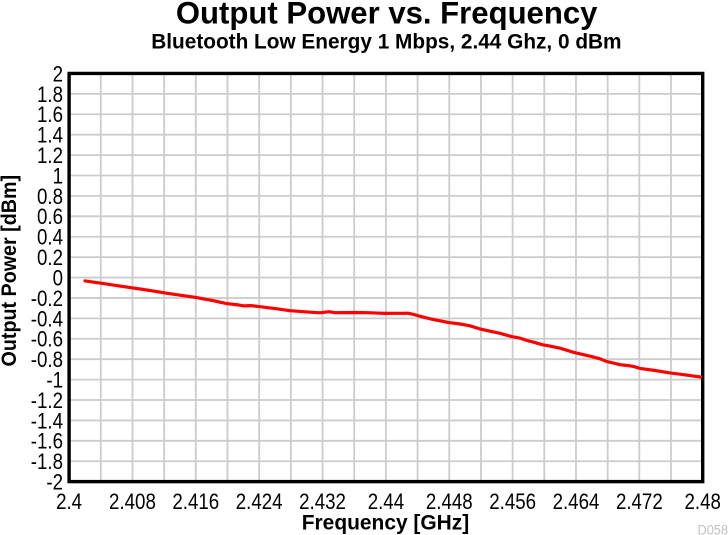 The width and height of the screenshot is (728, 535). Describe the element at coordinates (47, 461) in the screenshot. I see `svg-text: -1.8` at that location.